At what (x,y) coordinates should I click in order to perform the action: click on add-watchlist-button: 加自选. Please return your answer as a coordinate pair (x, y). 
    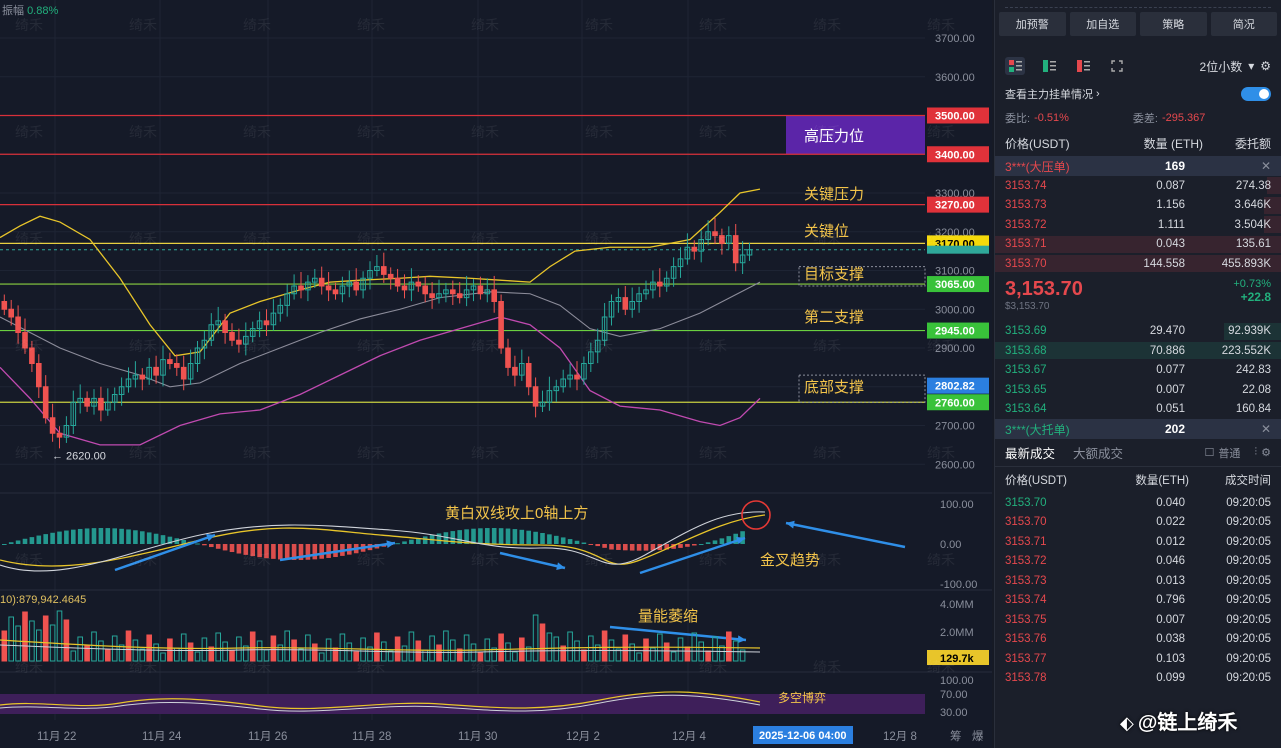
    Looking at the image, I should click on (1102, 24).